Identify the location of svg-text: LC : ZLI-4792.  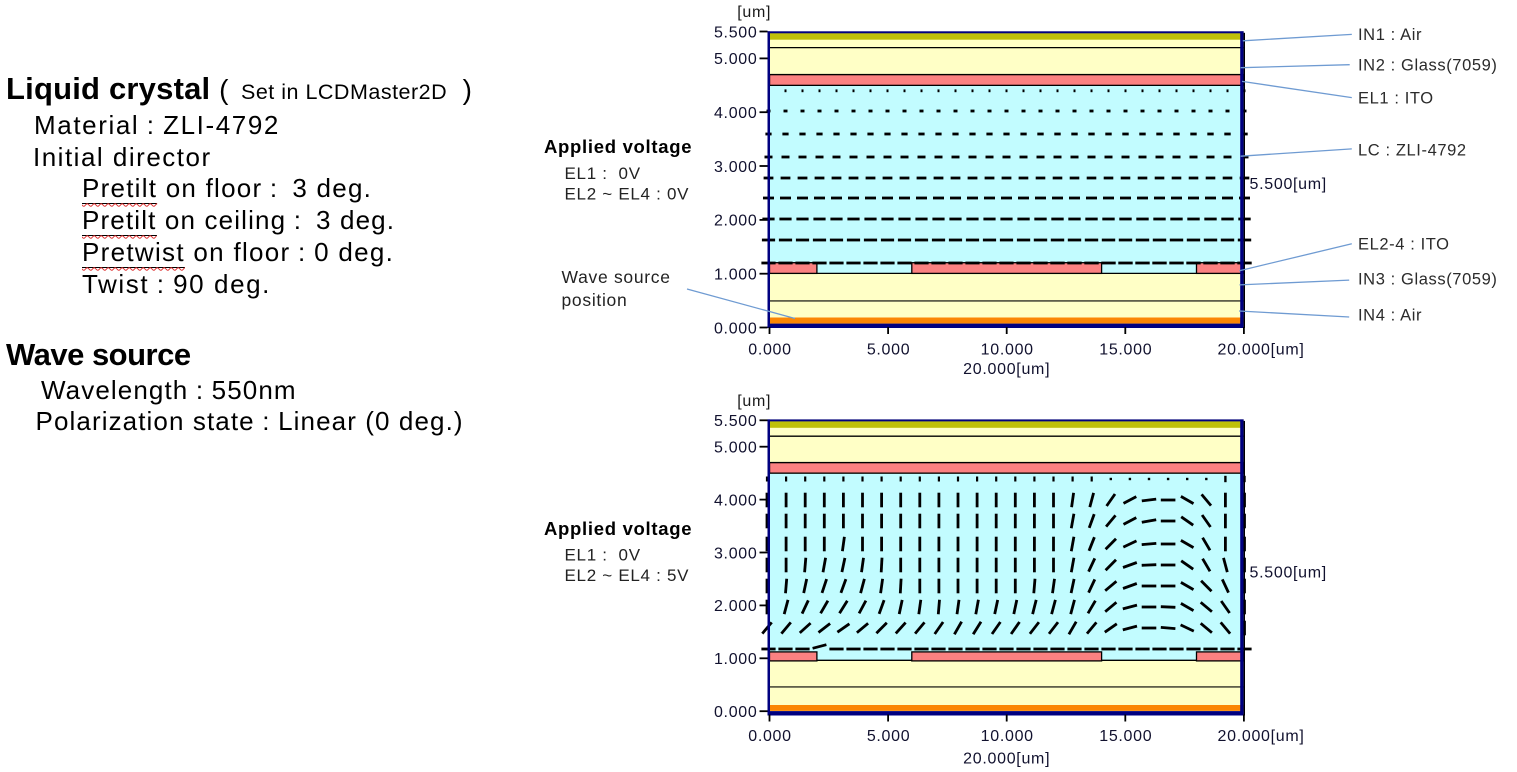
(1412, 151).